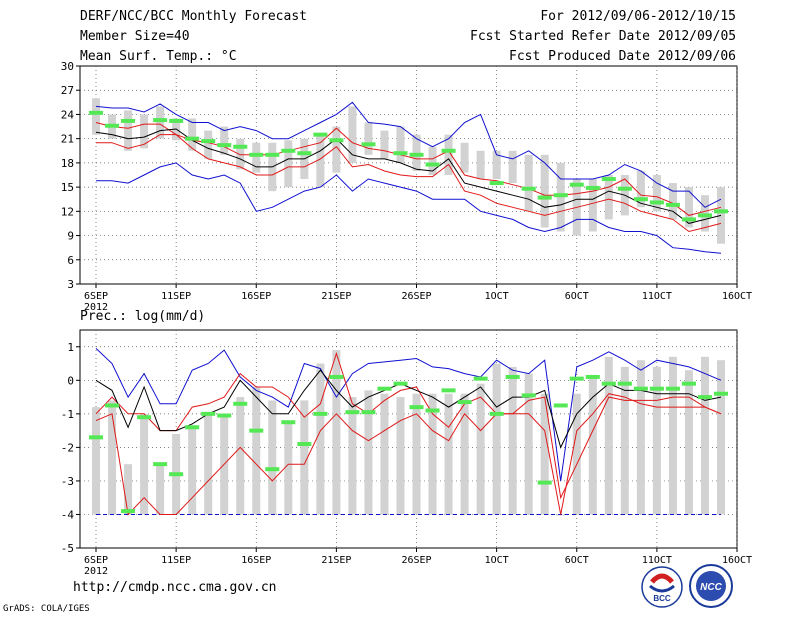  What do you see at coordinates (175, 587) in the screenshot?
I see `source-url: http://cmdp.ncc.cma.gov.cn` at bounding box center [175, 587].